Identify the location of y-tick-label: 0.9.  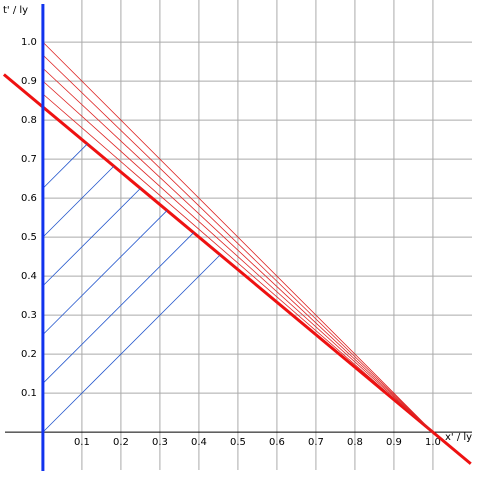
(29, 81).